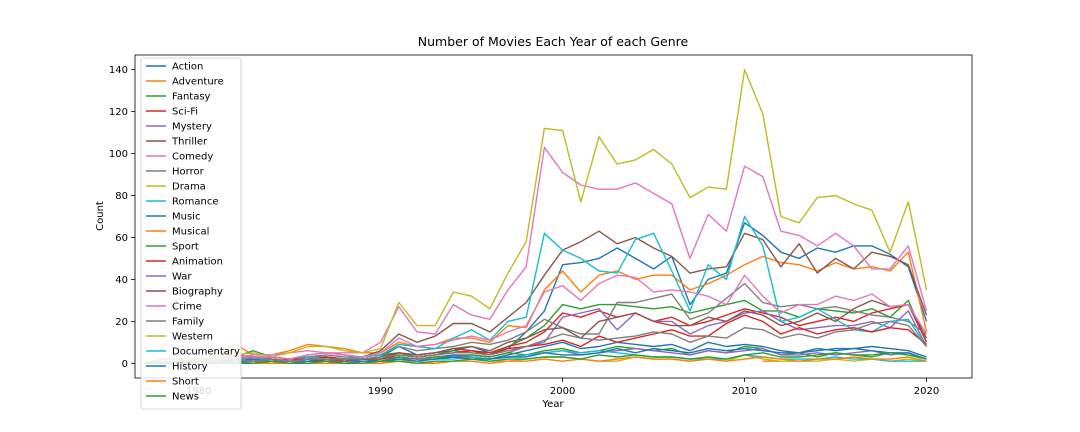 The image size is (1080, 432). I want to click on y-tick-label: 120, so click(118, 112).